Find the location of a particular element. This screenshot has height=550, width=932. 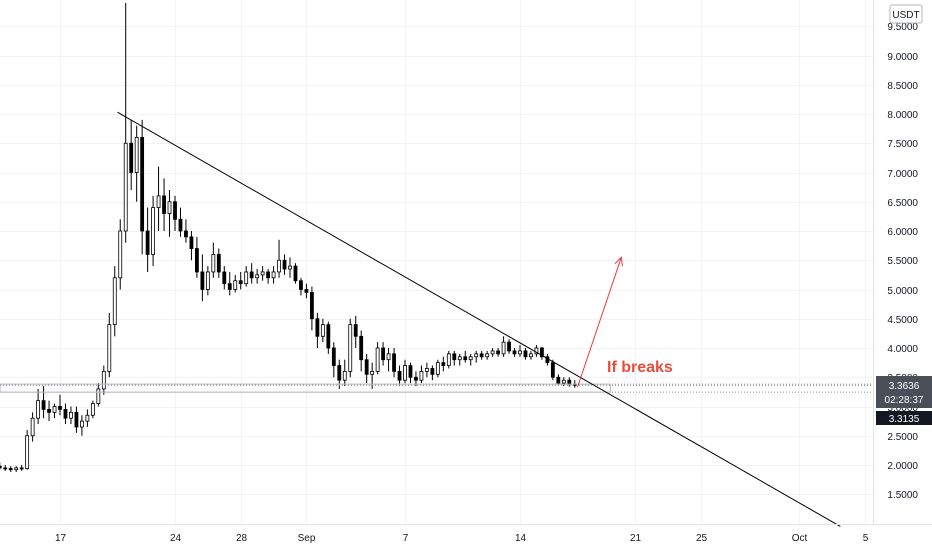

price-tick-label: 2.5000 is located at coordinates (902, 437).